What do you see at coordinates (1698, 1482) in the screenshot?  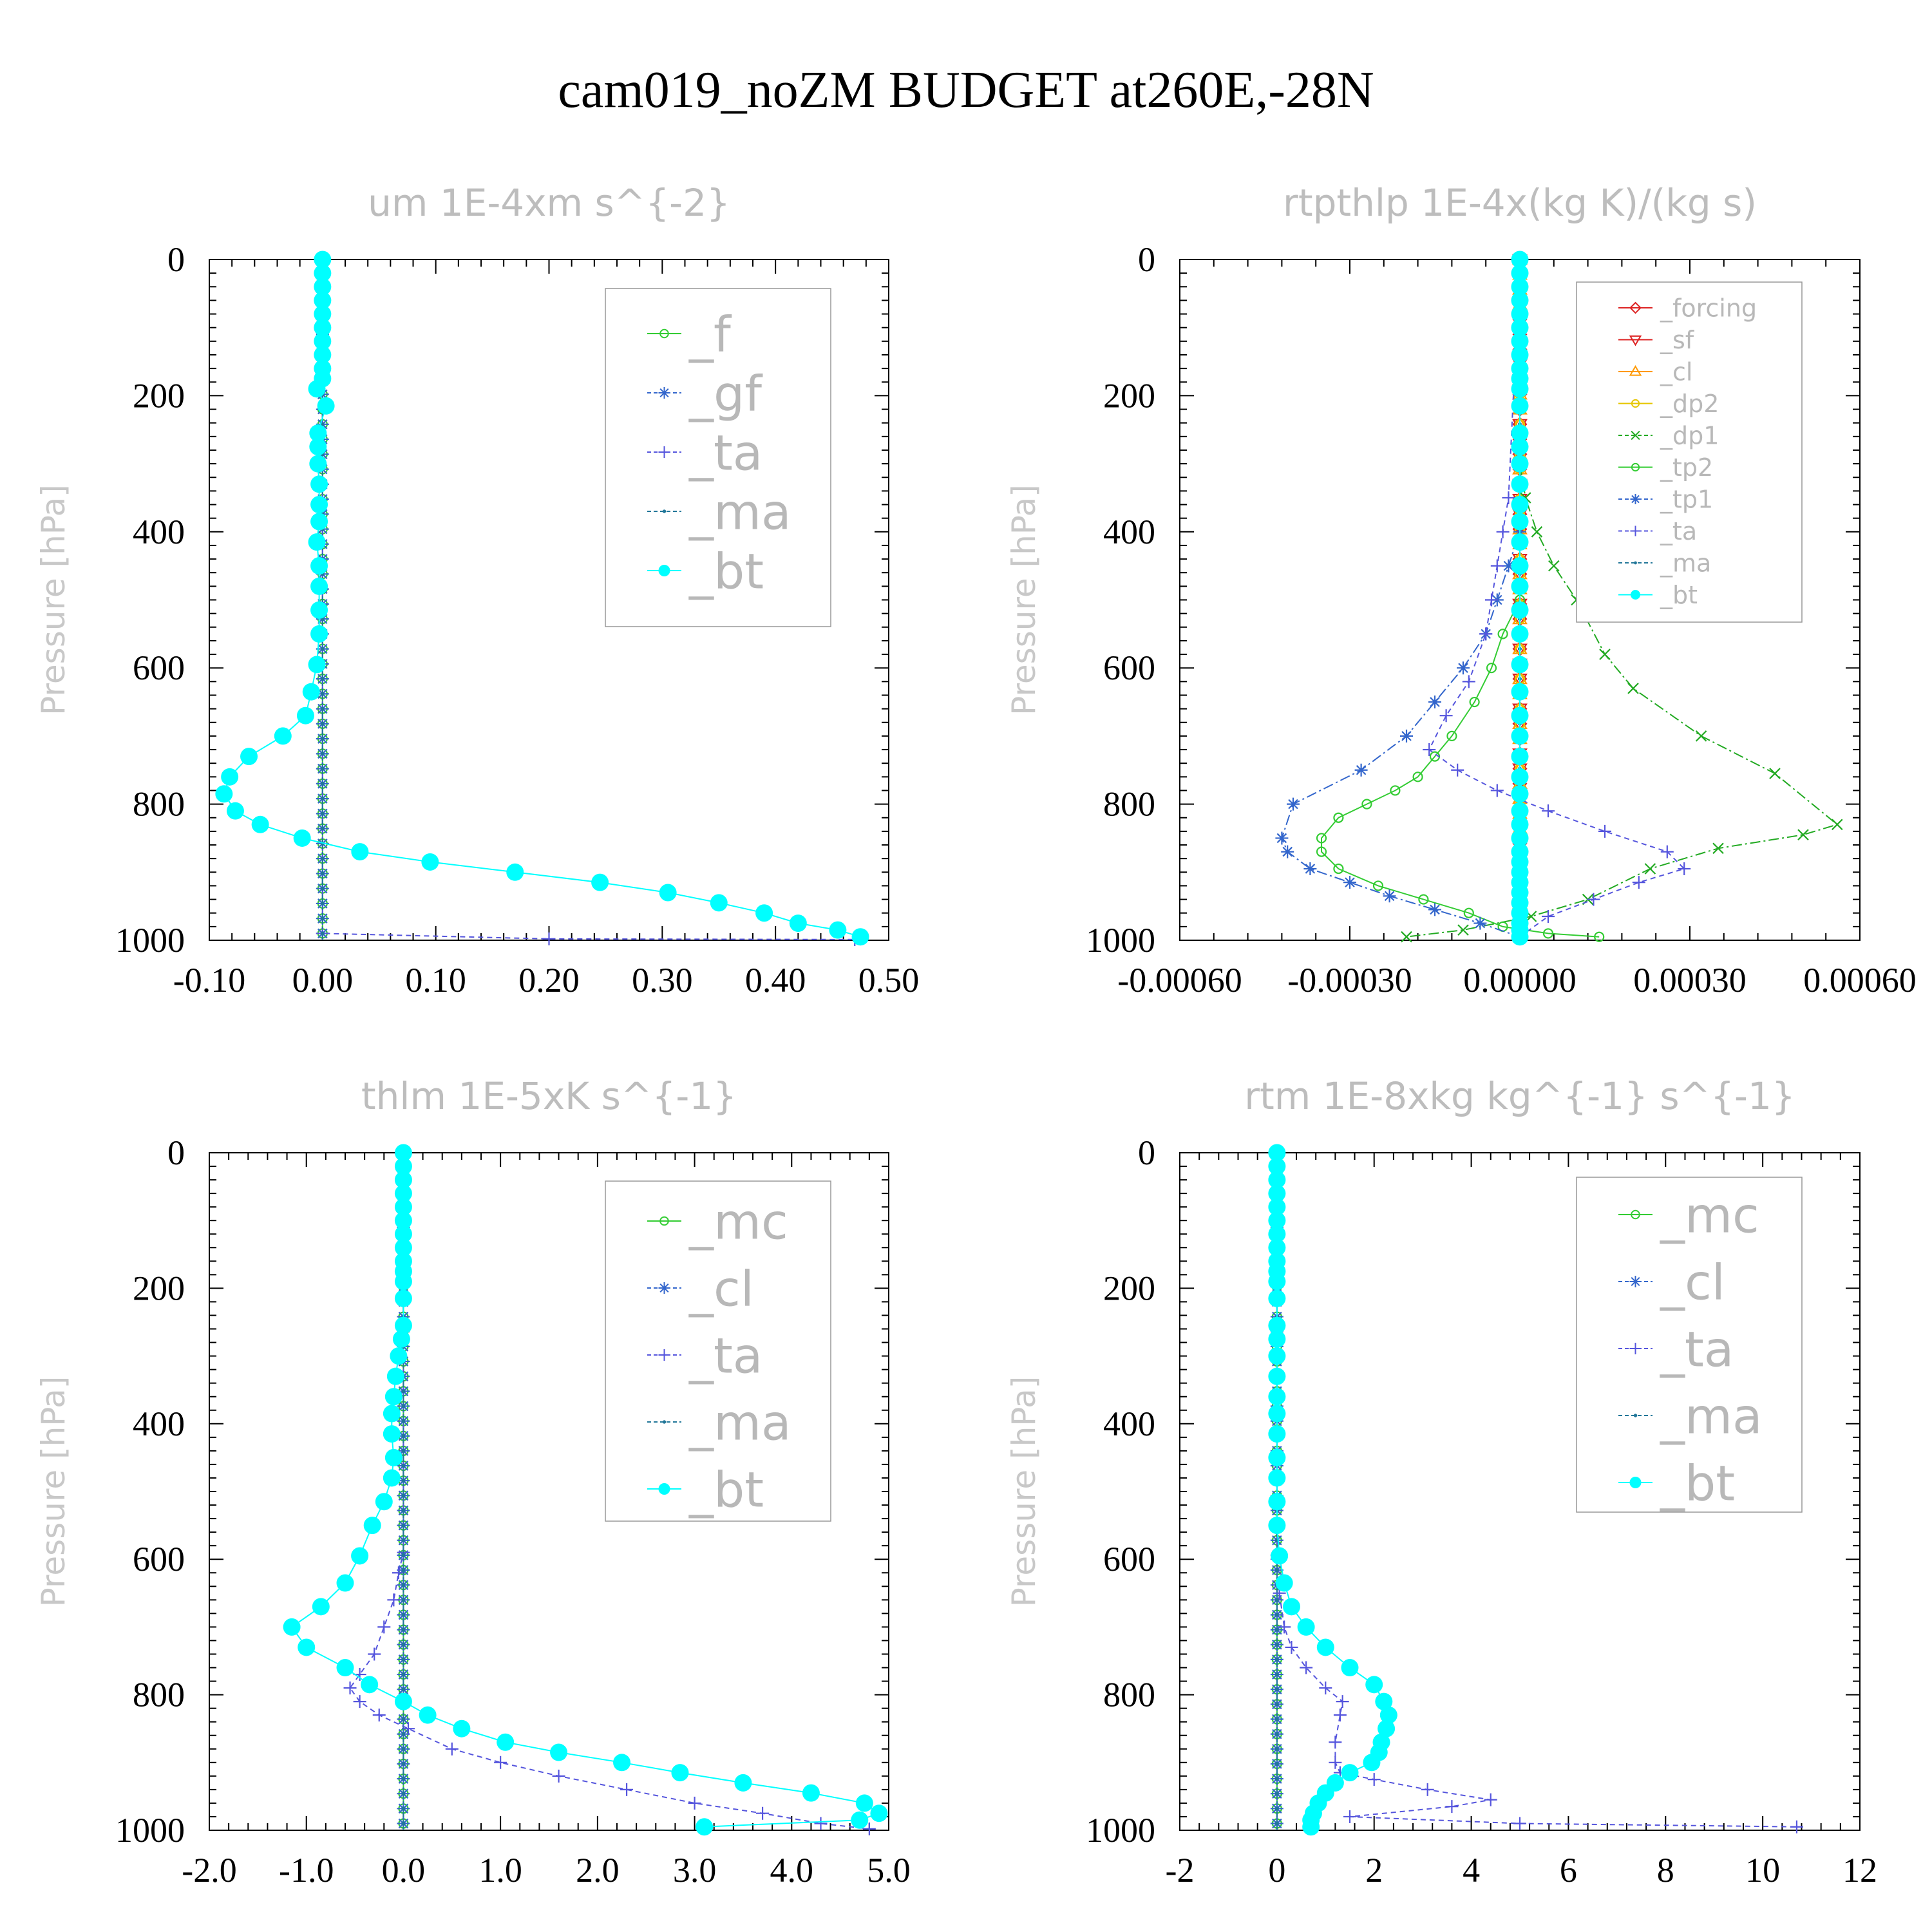 I see `legend-label: _bt` at bounding box center [1698, 1482].